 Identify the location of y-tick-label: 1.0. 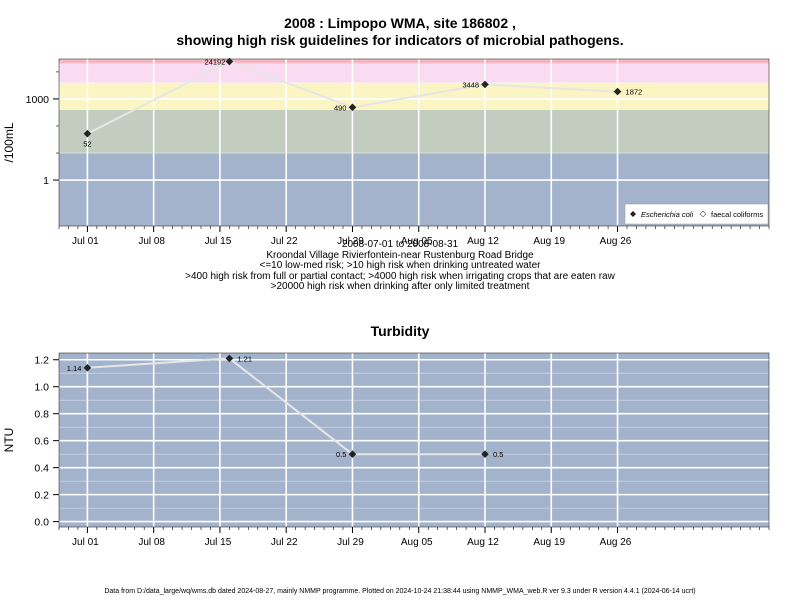
(41, 388).